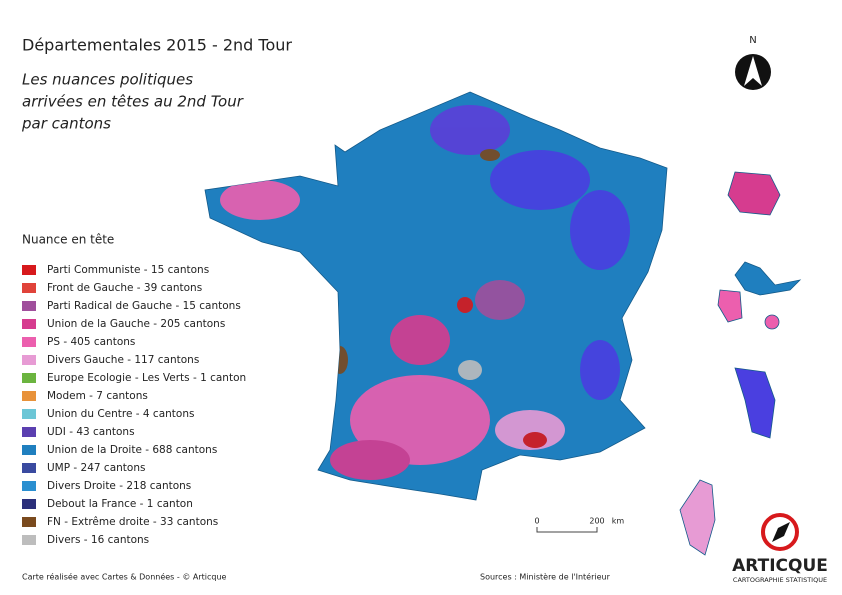  Describe the element at coordinates (119, 486) in the screenshot. I see `legend-label: Divers Droite - 218 cantons` at that location.